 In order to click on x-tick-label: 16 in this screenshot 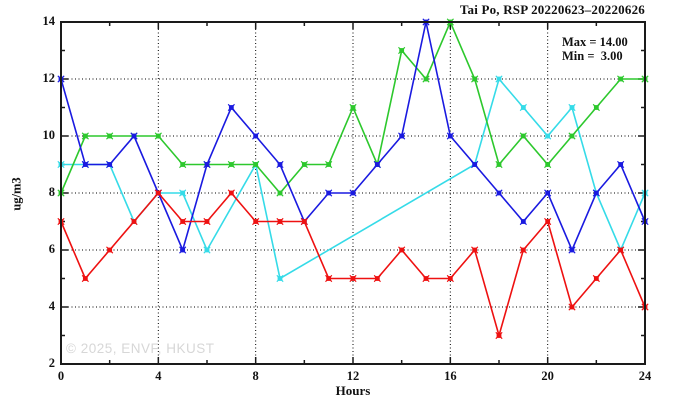, I will do `click(450, 376)`.